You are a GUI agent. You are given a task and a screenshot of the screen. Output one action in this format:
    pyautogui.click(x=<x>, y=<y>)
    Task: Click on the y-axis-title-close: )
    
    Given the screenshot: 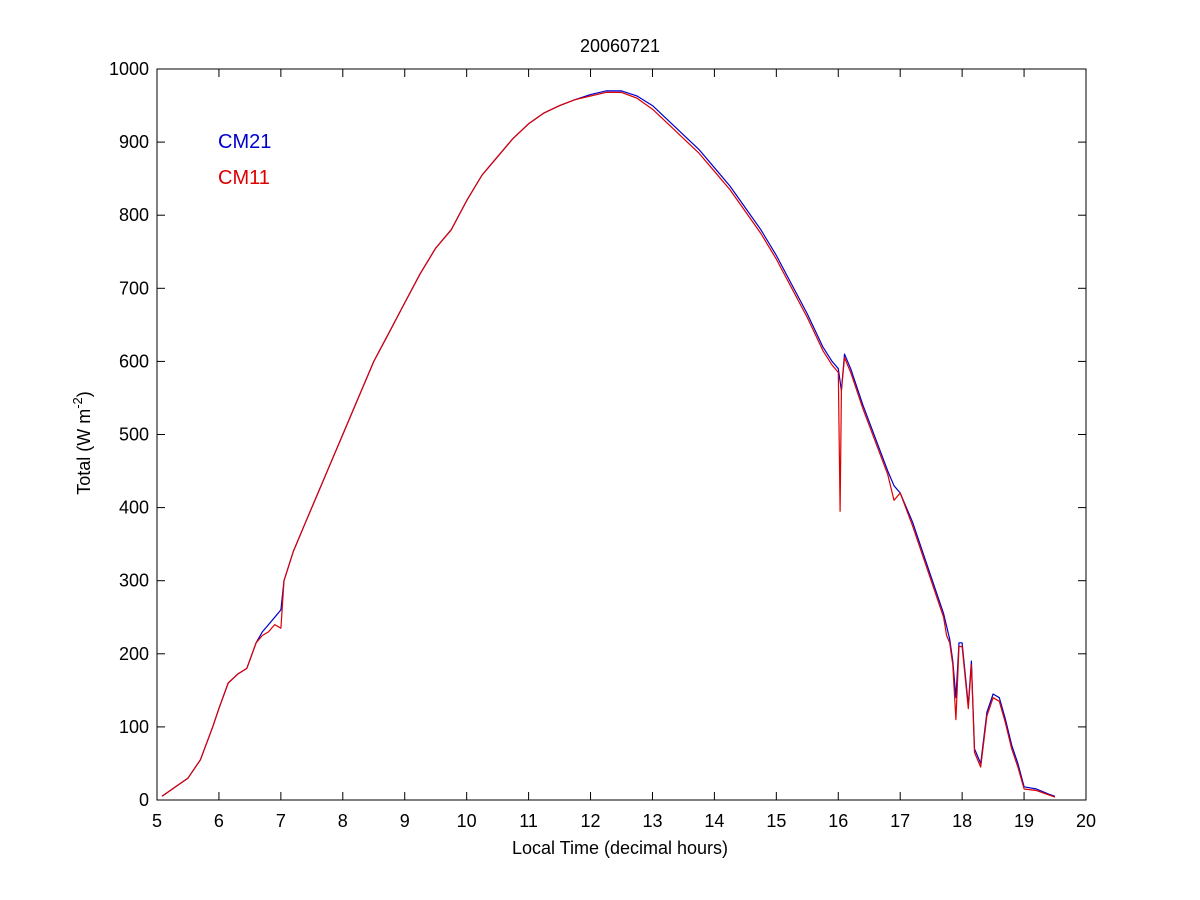 What is the action you would take?
    pyautogui.click(x=84, y=394)
    